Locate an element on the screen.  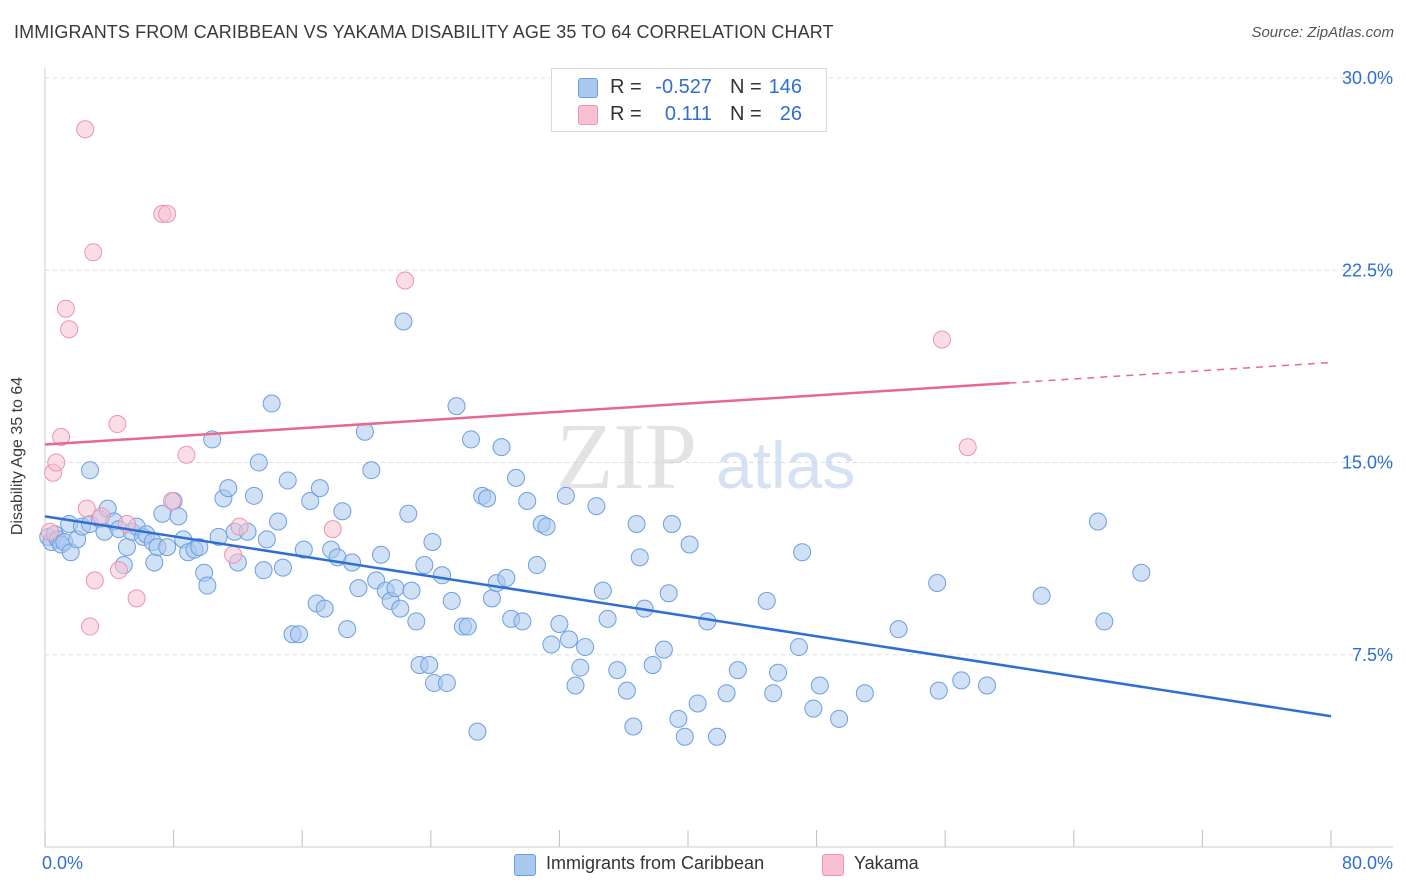
legend-item-yakama: Yakama is located at coordinates (882, 864).